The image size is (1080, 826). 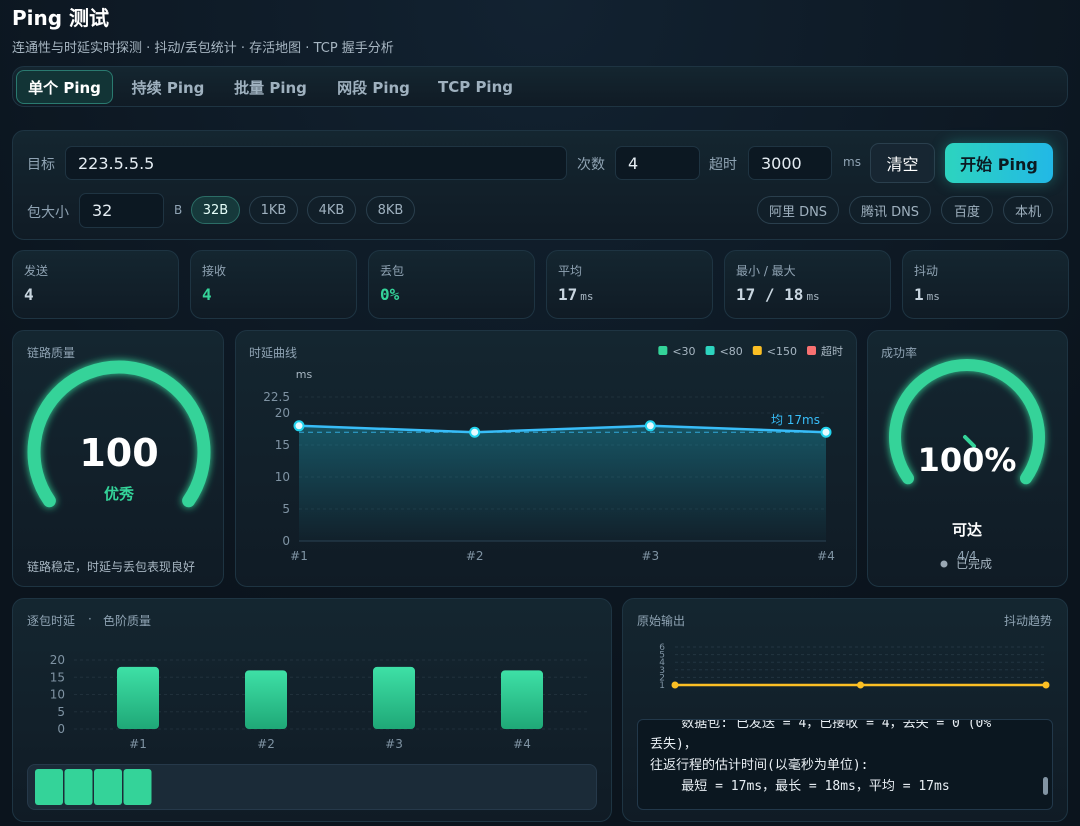 What do you see at coordinates (1045, 786) in the screenshot?
I see `scrollbar` at bounding box center [1045, 786].